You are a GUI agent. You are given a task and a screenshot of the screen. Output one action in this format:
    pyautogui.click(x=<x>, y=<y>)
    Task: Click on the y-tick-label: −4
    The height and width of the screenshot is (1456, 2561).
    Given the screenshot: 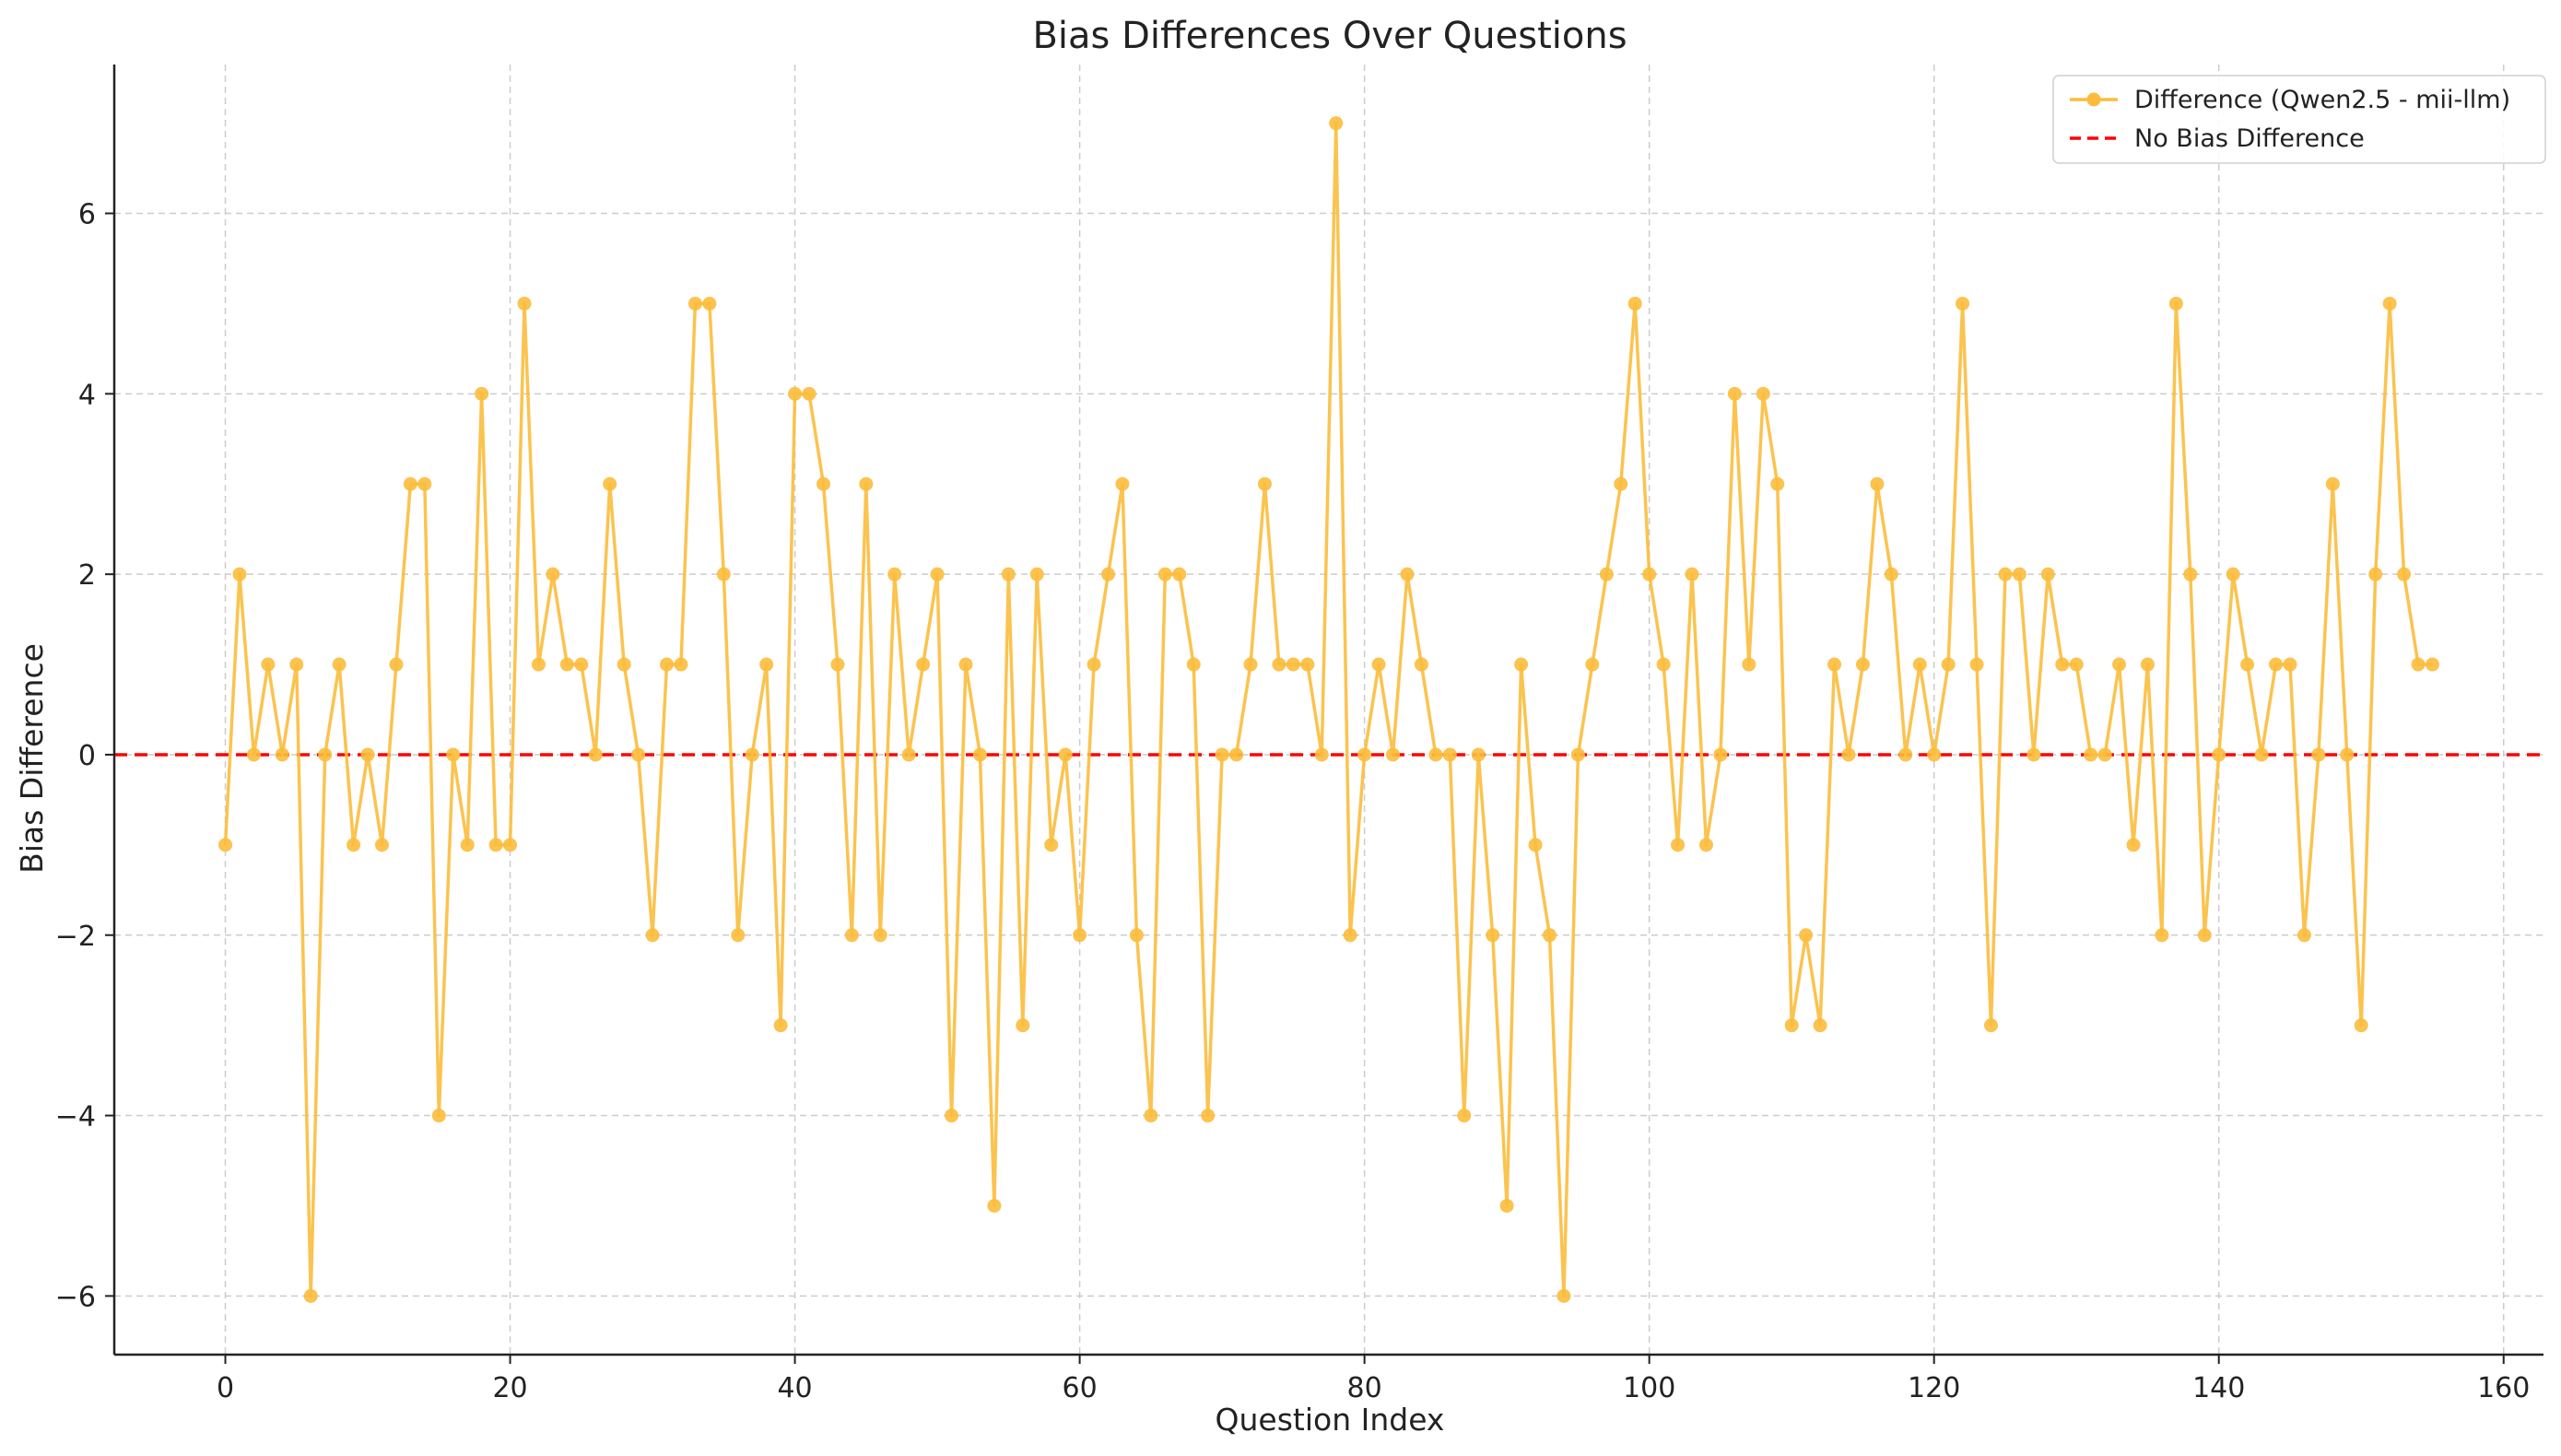 What is the action you would take?
    pyautogui.click(x=75, y=1117)
    